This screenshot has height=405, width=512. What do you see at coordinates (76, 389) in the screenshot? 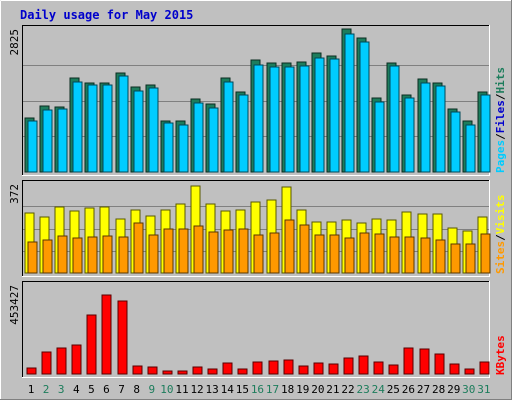
I see `x-tick-label: 4` at bounding box center [76, 389].